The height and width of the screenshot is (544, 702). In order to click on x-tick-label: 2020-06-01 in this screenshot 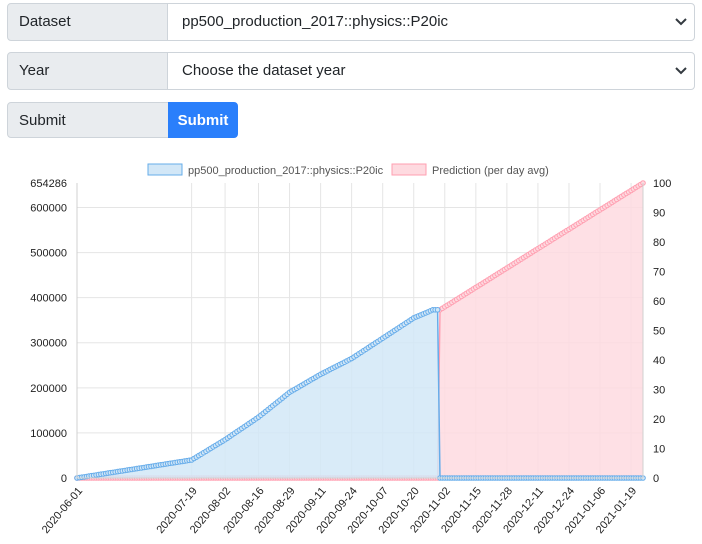, I will do `click(62, 510)`.